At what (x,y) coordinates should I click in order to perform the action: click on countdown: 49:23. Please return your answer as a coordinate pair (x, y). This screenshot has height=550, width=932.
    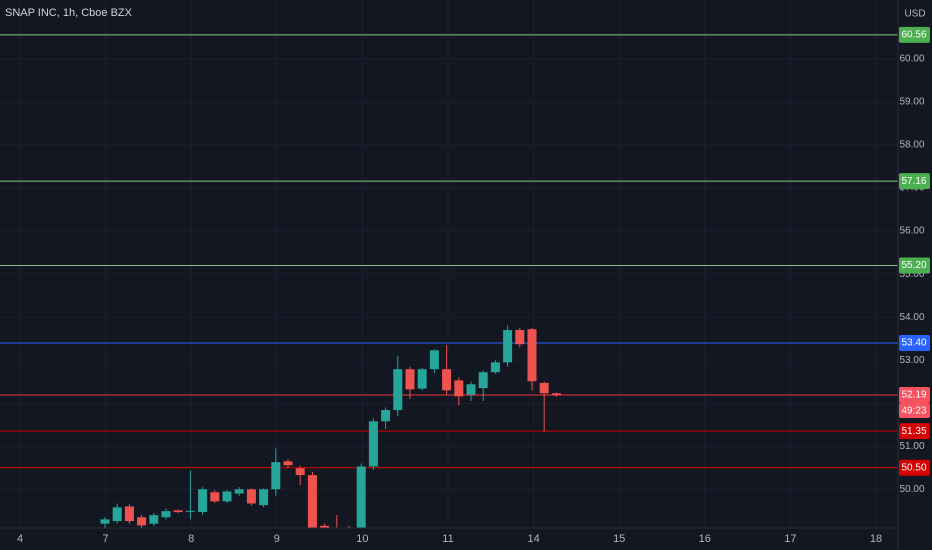
    Looking at the image, I should click on (913, 411).